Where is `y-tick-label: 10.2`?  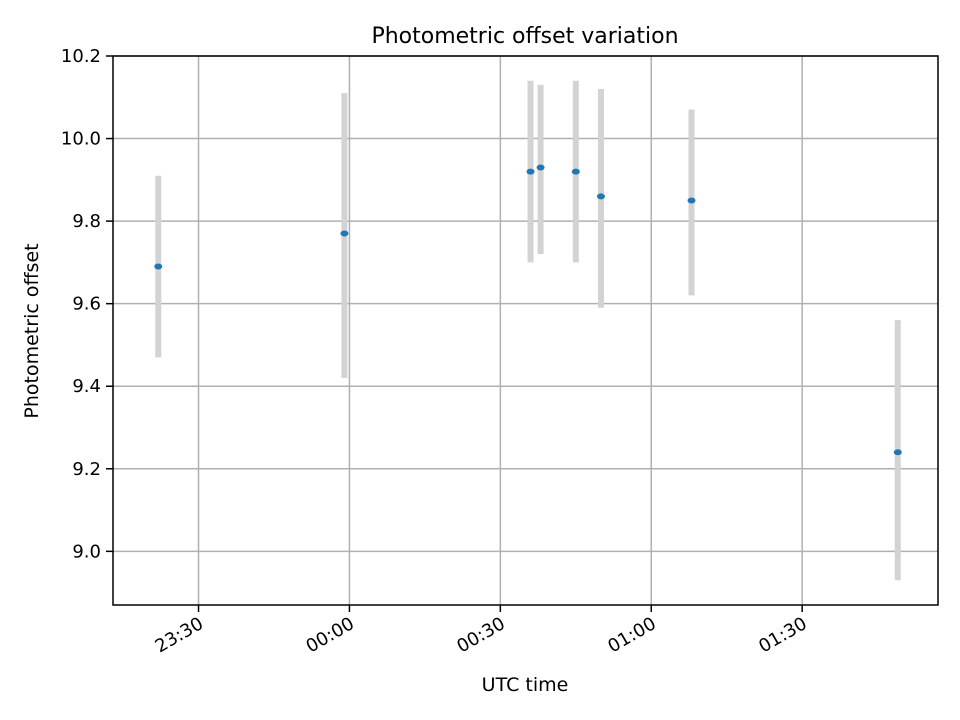 y-tick-label: 10.2 is located at coordinates (81, 56).